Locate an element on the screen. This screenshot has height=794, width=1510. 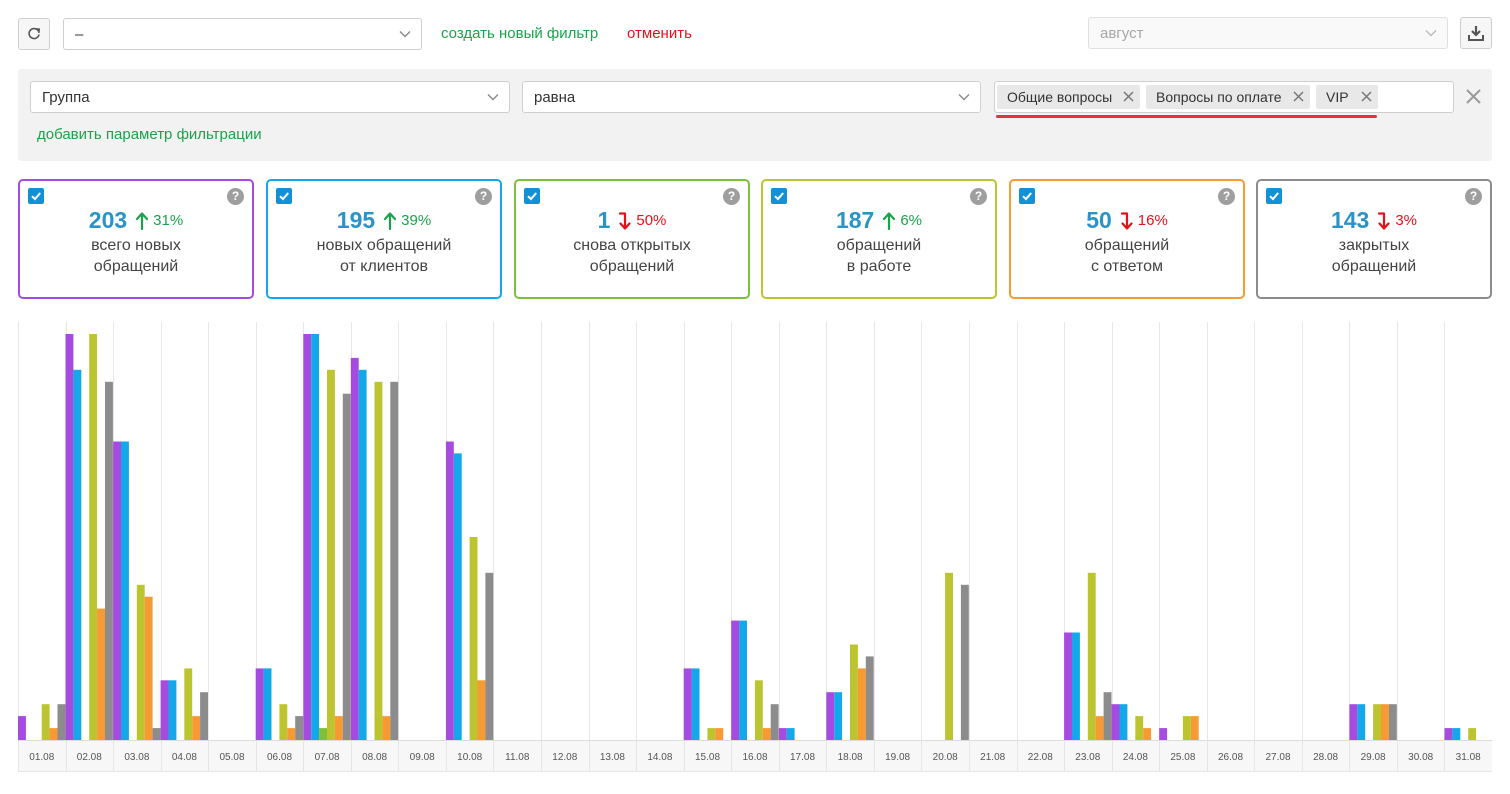
metric-card: ? 195 39% новых обращений от клиентов is located at coordinates (384, 239).